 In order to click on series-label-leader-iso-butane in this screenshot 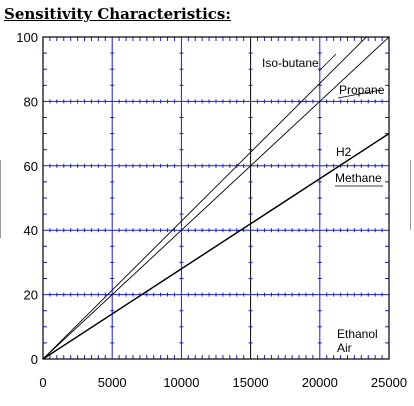, I will do `click(327, 62)`.